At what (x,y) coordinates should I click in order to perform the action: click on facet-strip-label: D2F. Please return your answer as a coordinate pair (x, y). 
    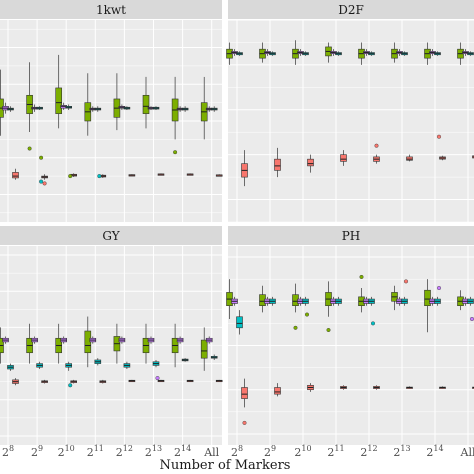
    Looking at the image, I should click on (351, 10).